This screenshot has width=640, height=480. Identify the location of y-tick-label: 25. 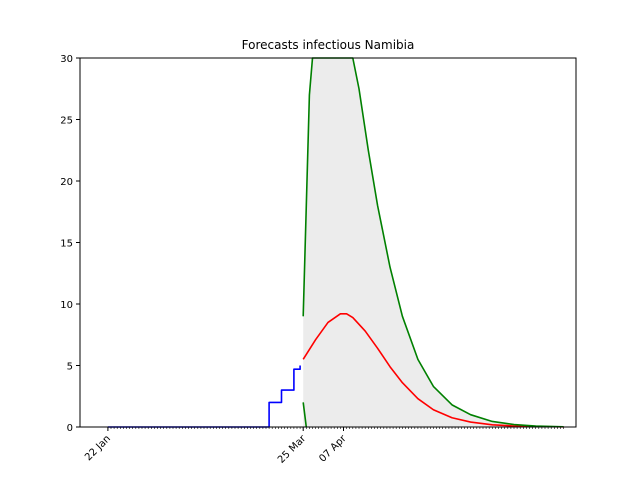
(66, 121).